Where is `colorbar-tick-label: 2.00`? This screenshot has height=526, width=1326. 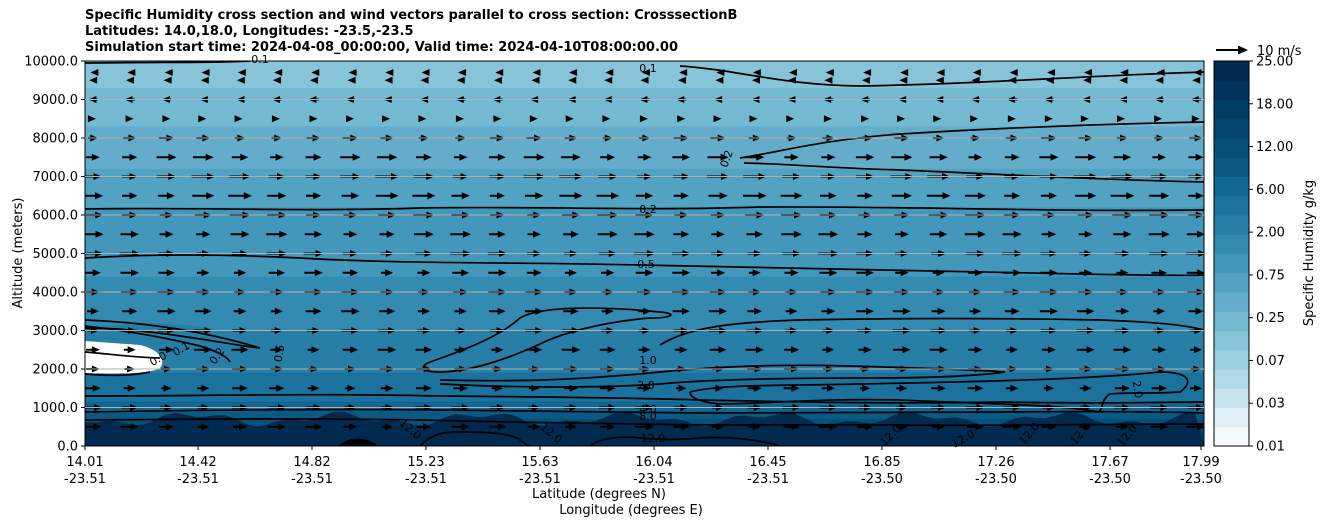
colorbar-tick-label: 2.00 is located at coordinates (1270, 233).